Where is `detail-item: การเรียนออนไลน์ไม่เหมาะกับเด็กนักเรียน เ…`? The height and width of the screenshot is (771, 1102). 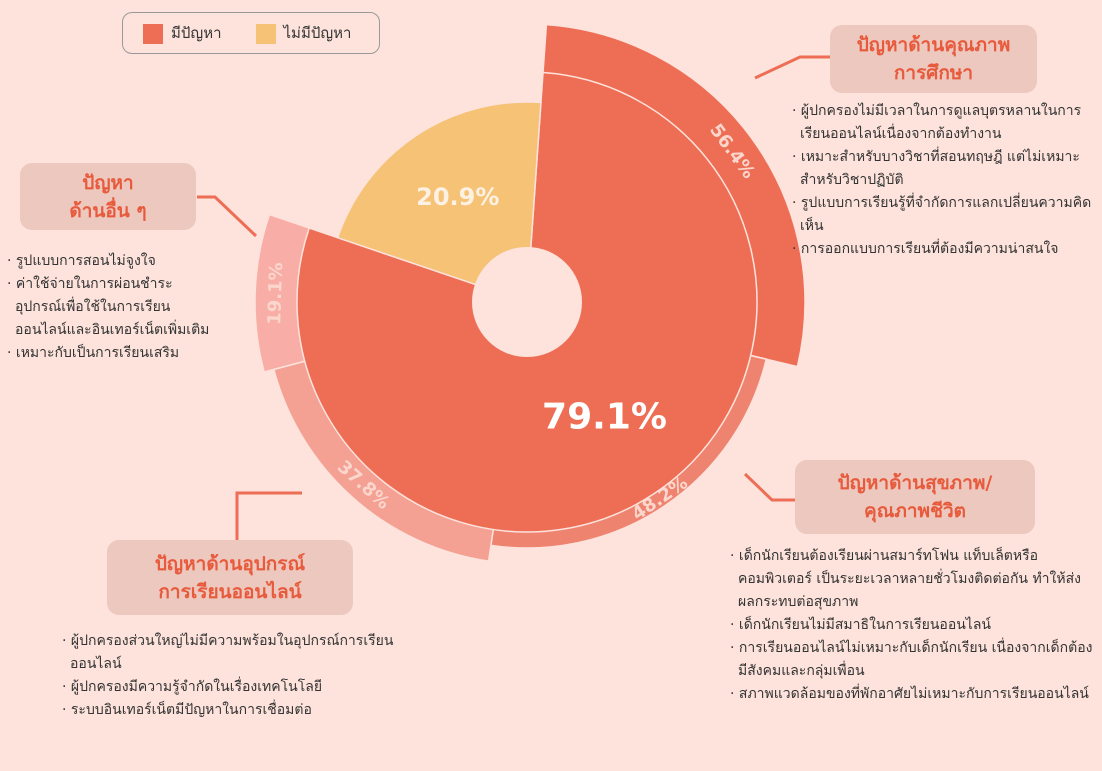 detail-item: การเรียนออนไลน์ไม่เหมาะกับเด็กนักเรียน เ… is located at coordinates (911, 660).